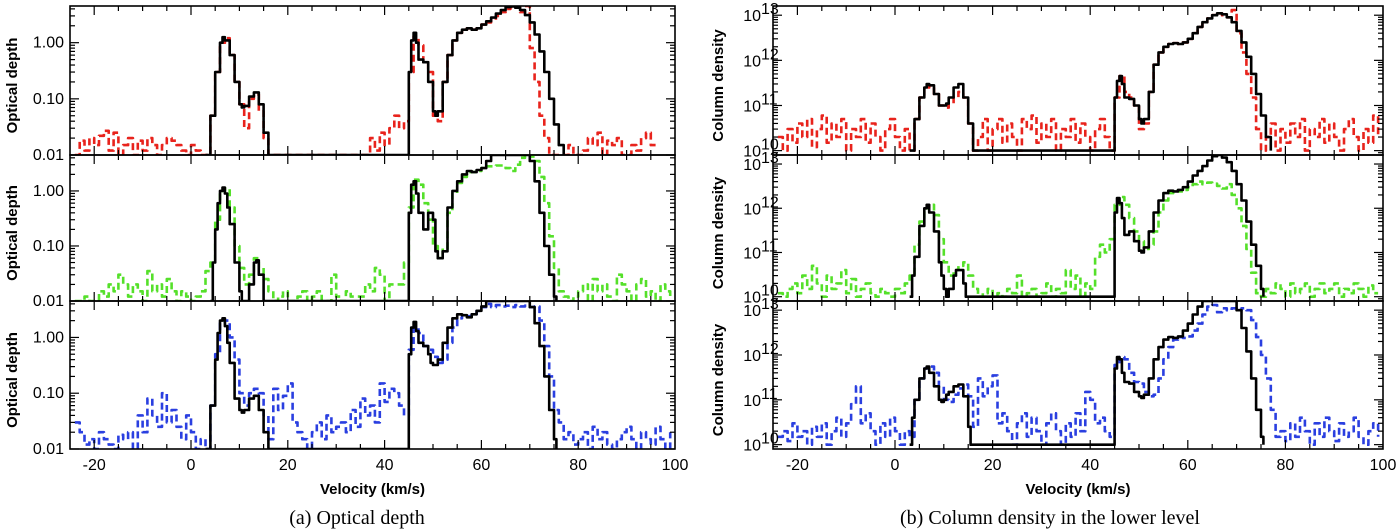  I want to click on panel-1: 0.01 0.10 1.00 Optical depth, so click(340, 84).